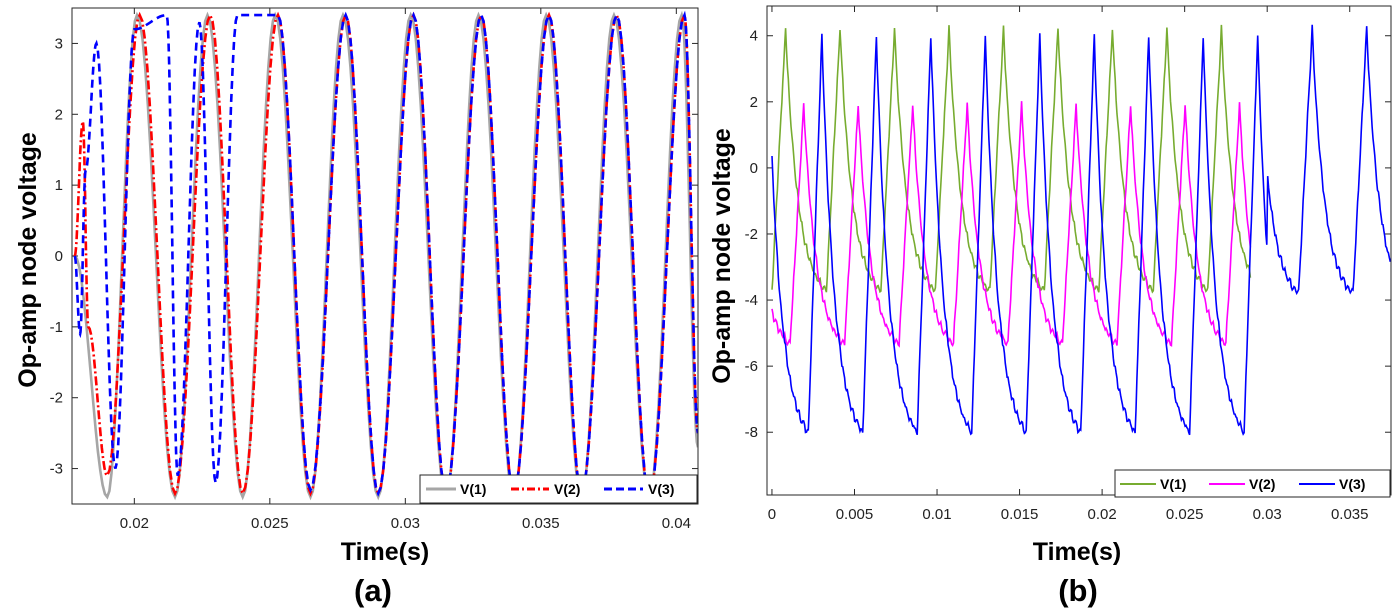 The height and width of the screenshot is (611, 1393). I want to click on chart-a-ytick-label: -1, so click(56, 327).